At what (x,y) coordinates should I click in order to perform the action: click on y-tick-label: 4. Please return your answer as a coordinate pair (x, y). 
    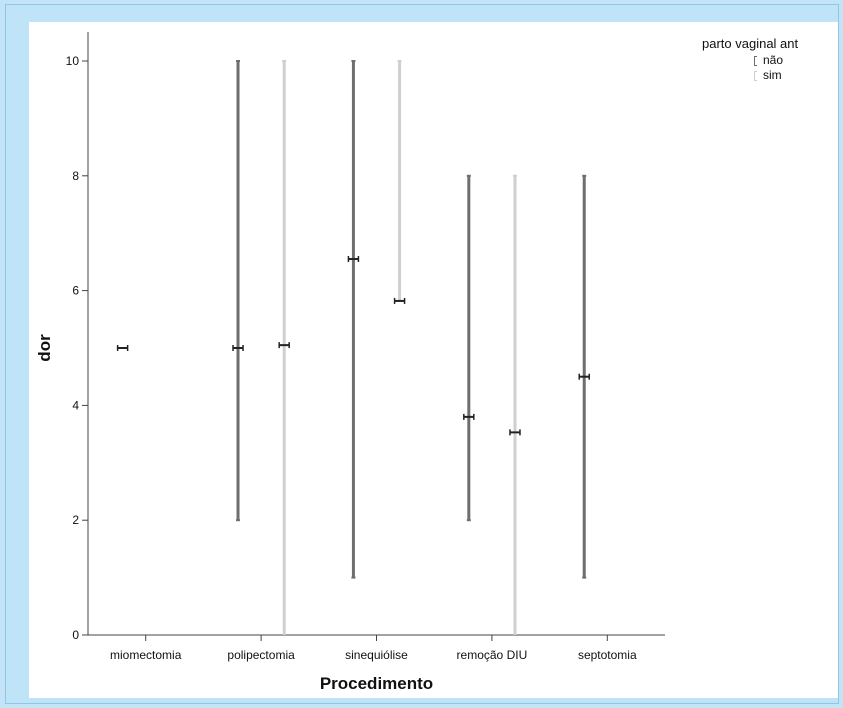
    Looking at the image, I should click on (75, 405).